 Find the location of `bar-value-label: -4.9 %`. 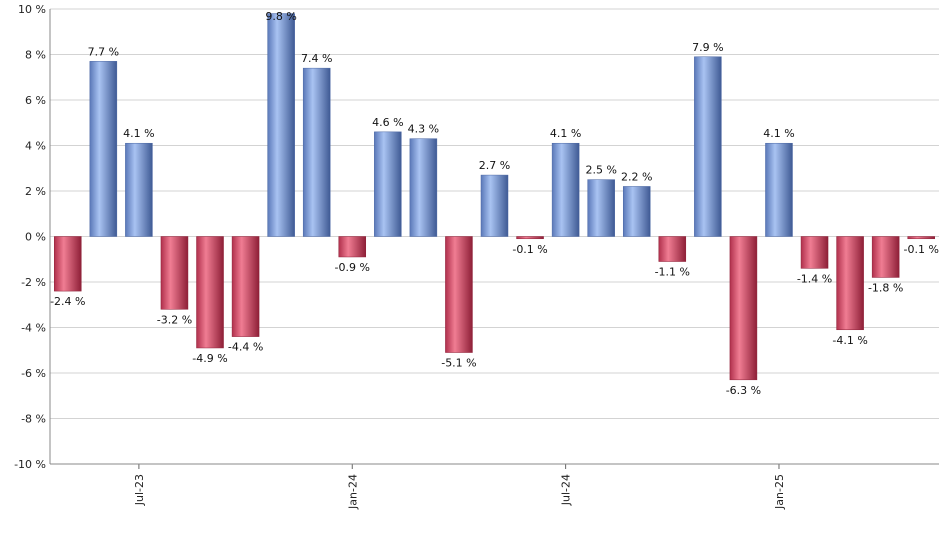

bar-value-label: -4.9 % is located at coordinates (209, 358).